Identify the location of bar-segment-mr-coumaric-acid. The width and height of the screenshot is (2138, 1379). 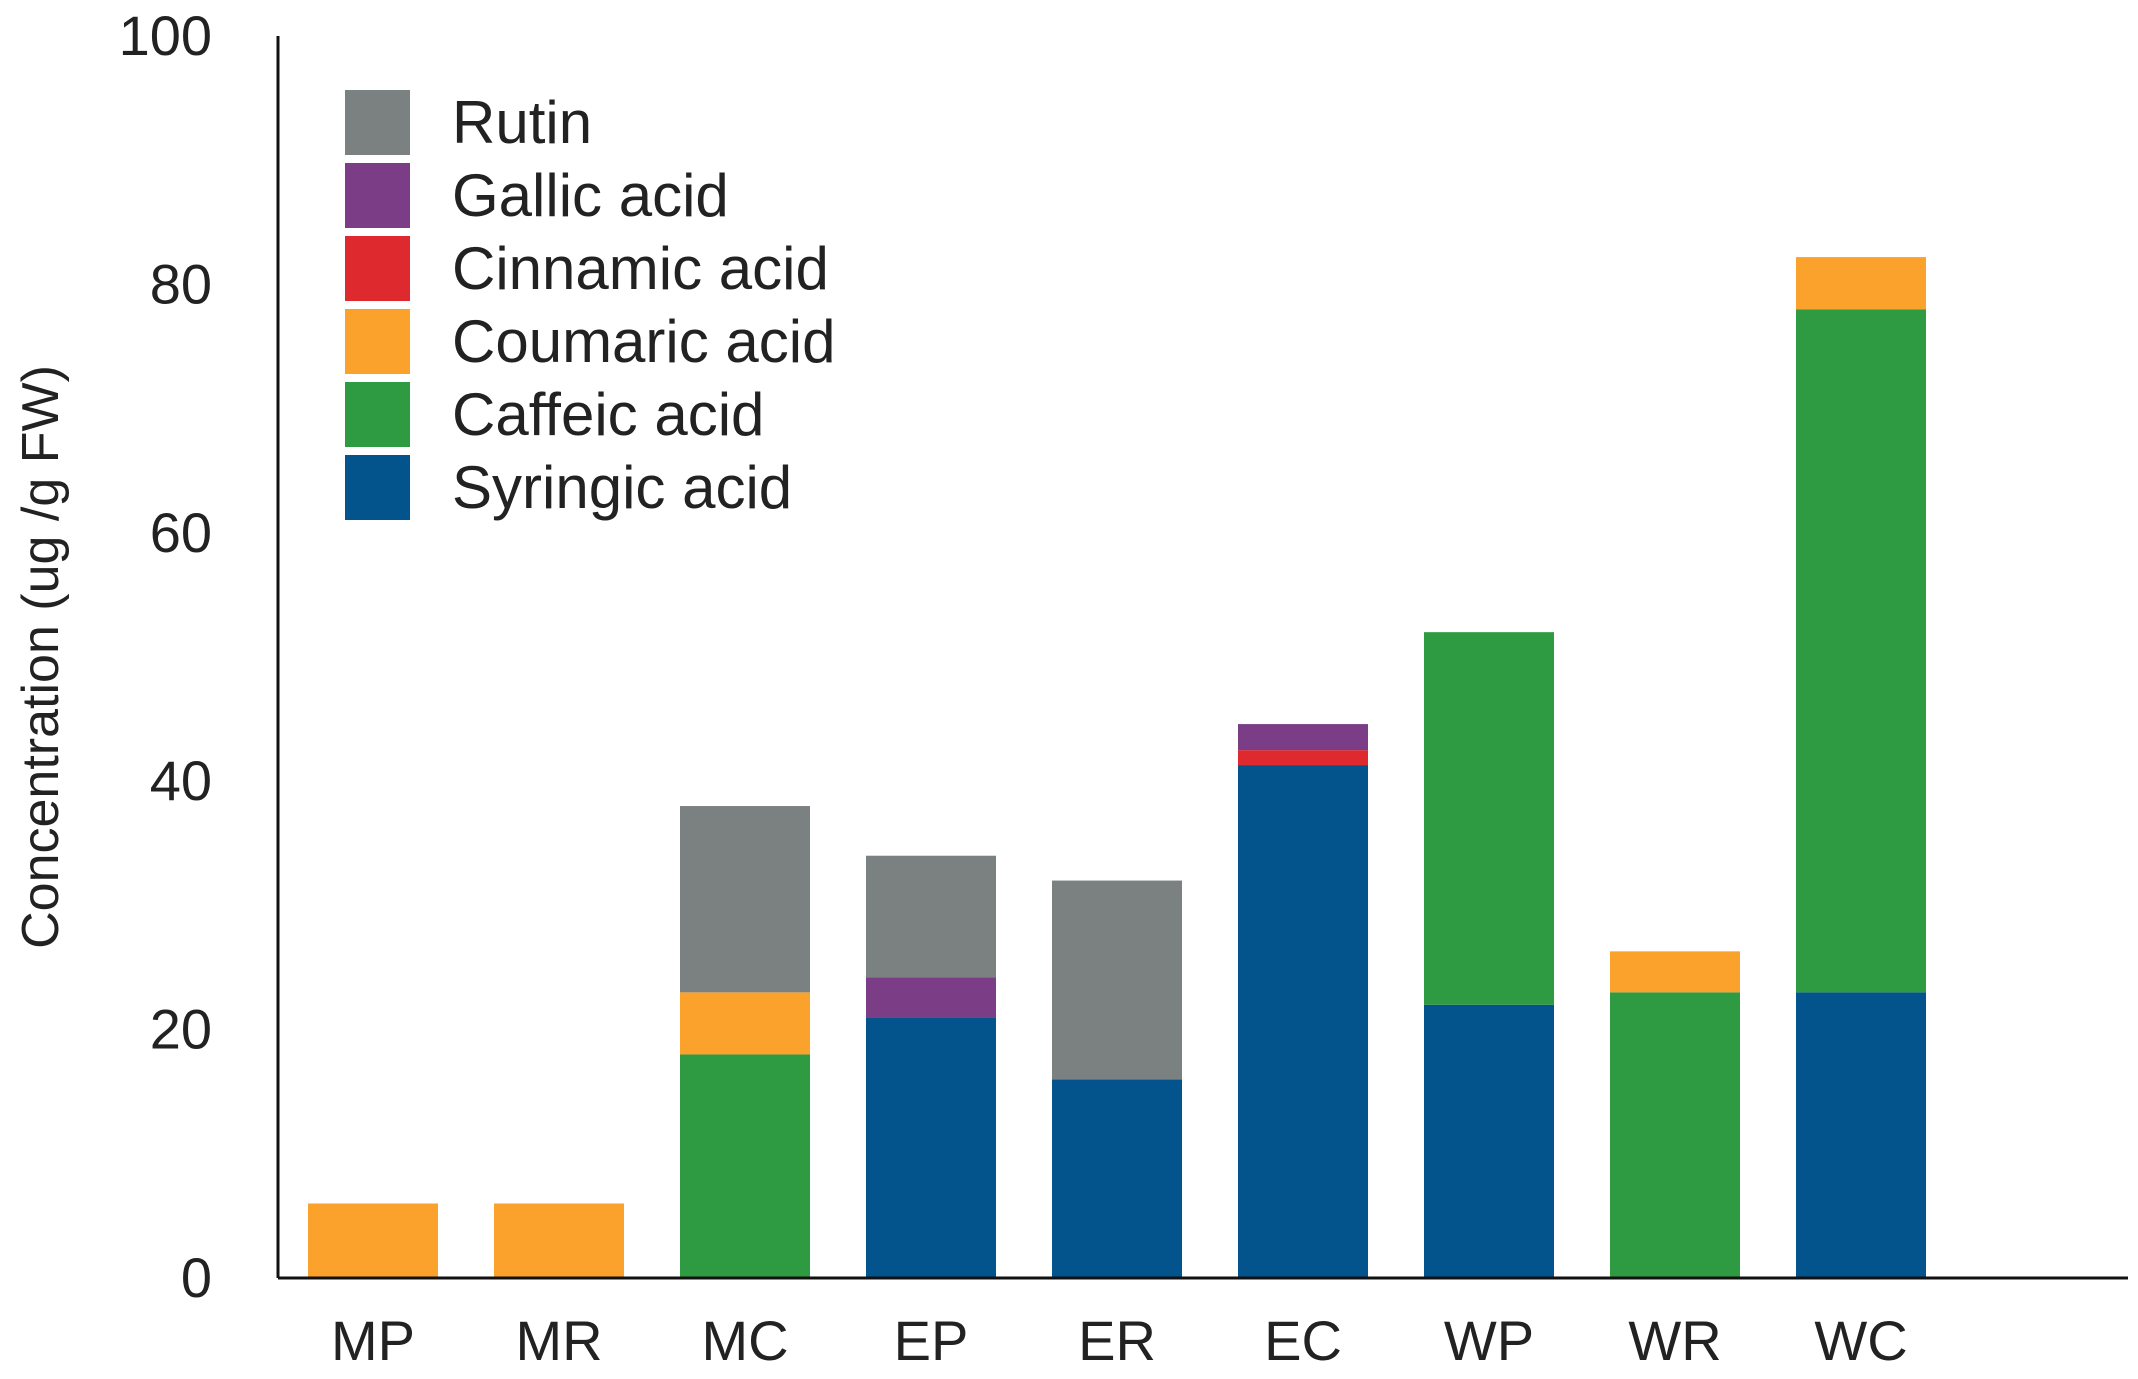
(559, 1240).